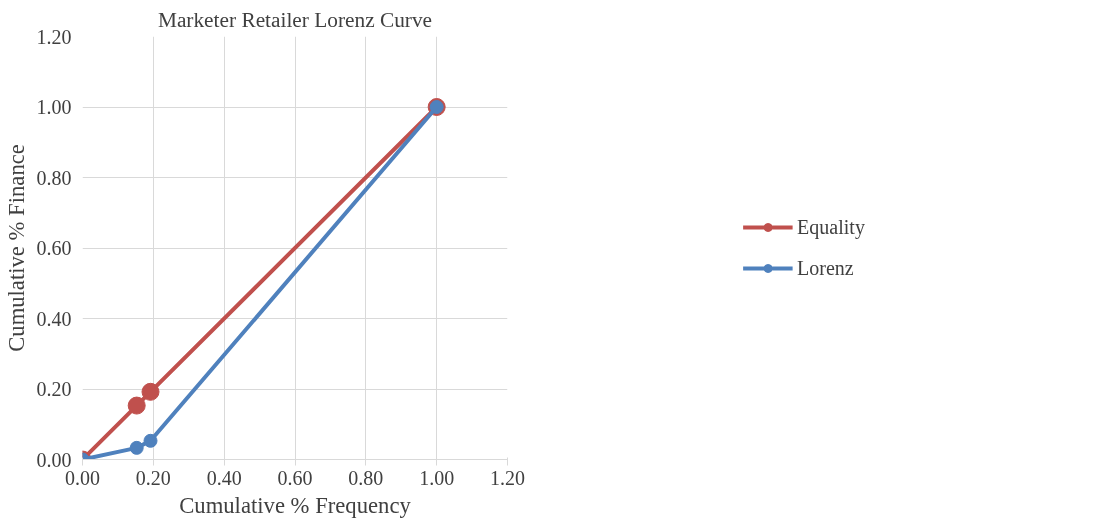 This screenshot has height=525, width=1106. Describe the element at coordinates (437, 477) in the screenshot. I see `x-tick-label: 1.00` at that location.